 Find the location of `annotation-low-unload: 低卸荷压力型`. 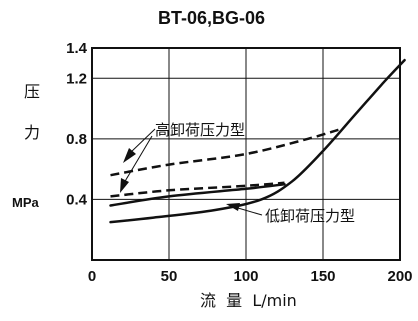

annotation-low-unload: 低卸荷压力型 is located at coordinates (310, 216).